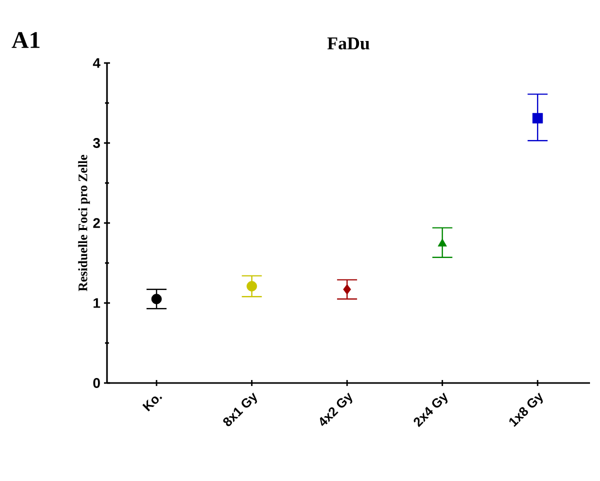 Image resolution: width=600 pixels, height=481 pixels. What do you see at coordinates (96, 223) in the screenshot?
I see `y-tick-label: 2` at bounding box center [96, 223].